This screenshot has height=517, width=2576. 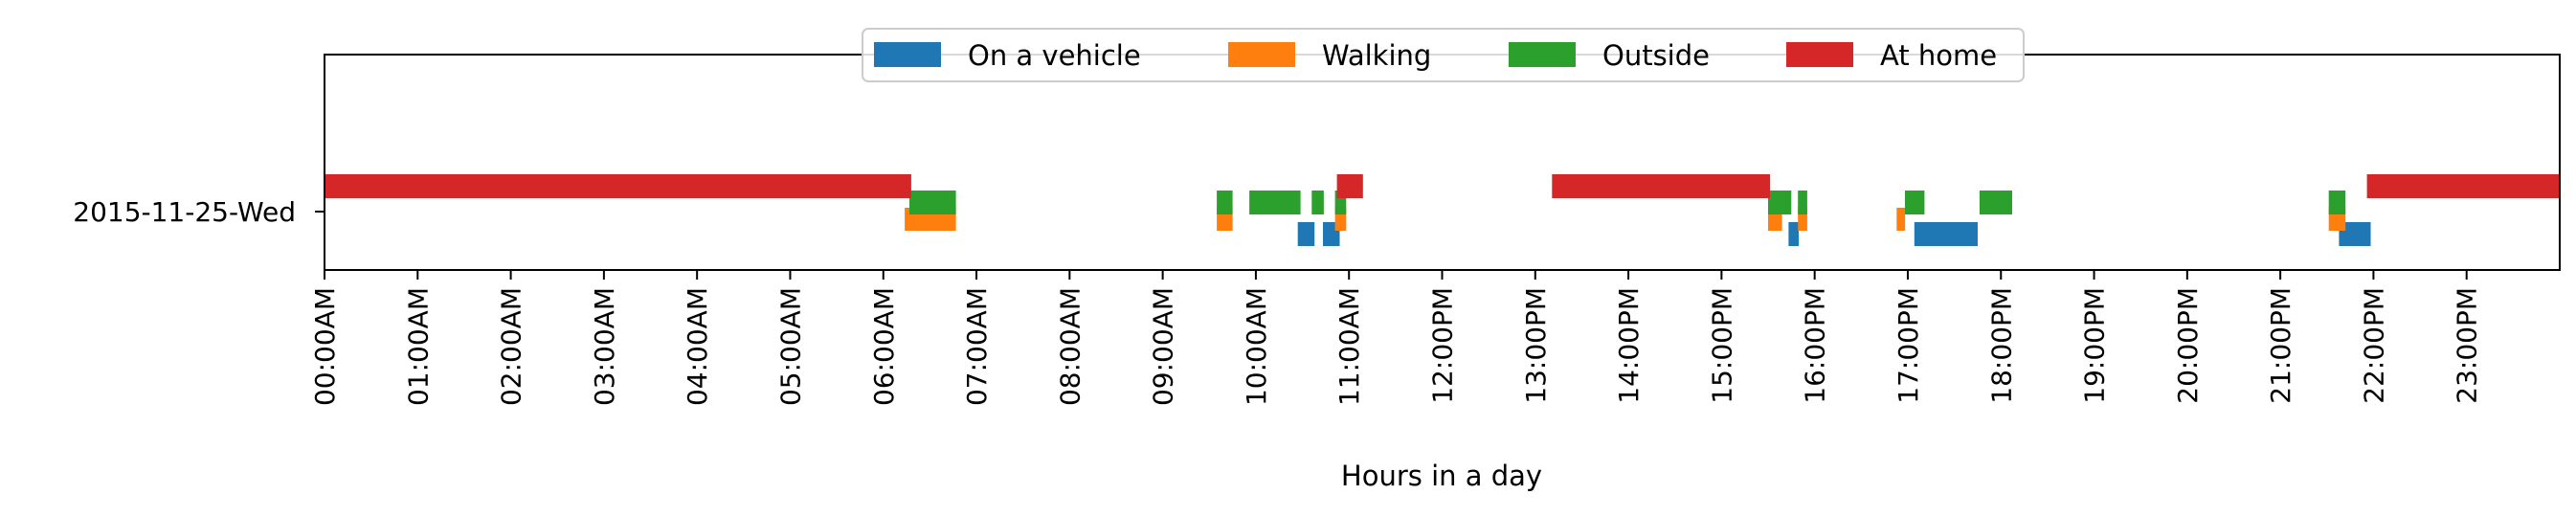 I want to click on x-tick-label: 17:00PM, so click(x=1908, y=345).